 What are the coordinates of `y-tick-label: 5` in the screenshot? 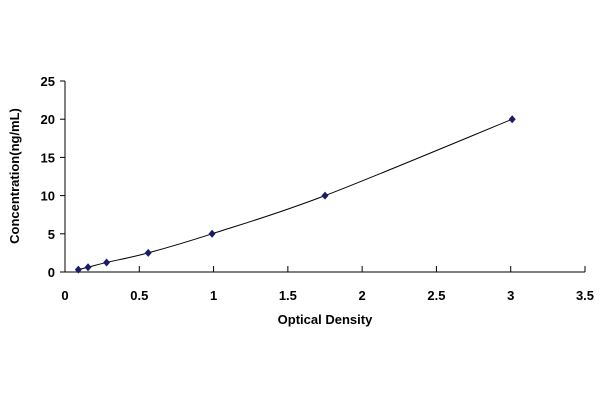 It's located at (51, 234).